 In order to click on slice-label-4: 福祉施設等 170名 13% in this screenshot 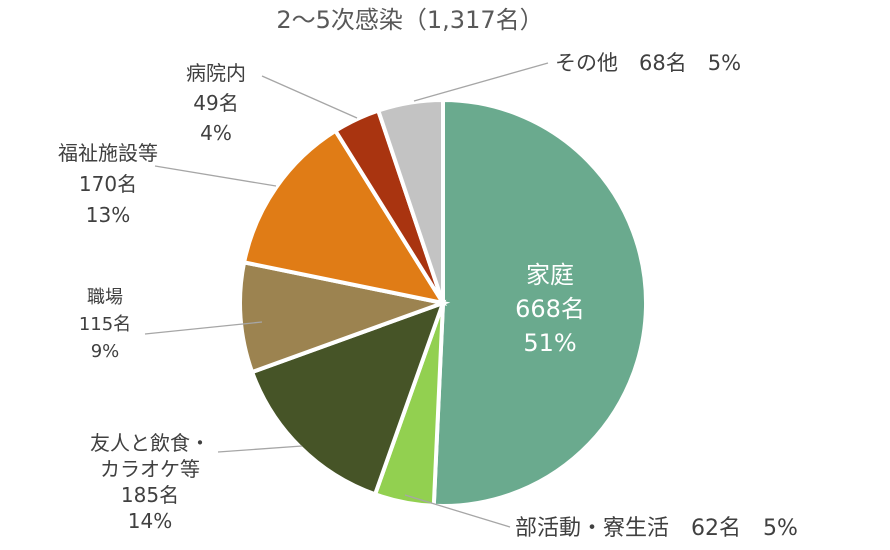, I will do `click(108, 184)`.